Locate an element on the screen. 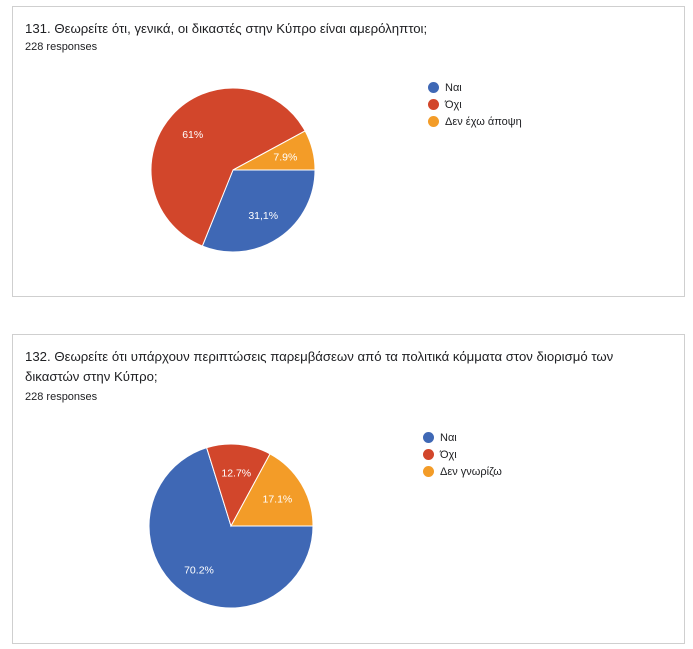  legend-label: Δεν γνωρίζω is located at coordinates (471, 471).